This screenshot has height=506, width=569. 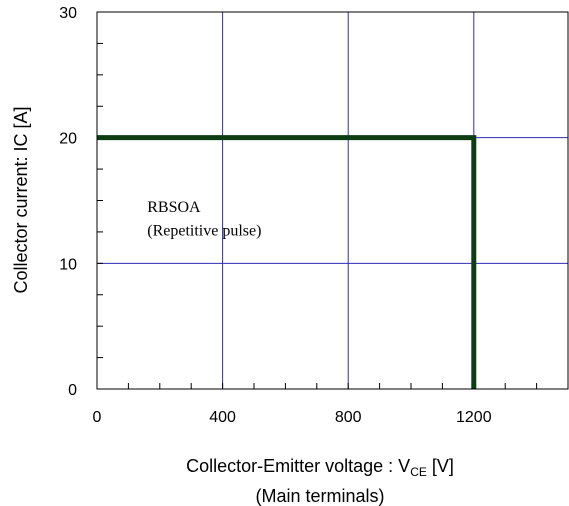 I want to click on x-tick-labels: 0 400 800 1200, so click(x=292, y=417).